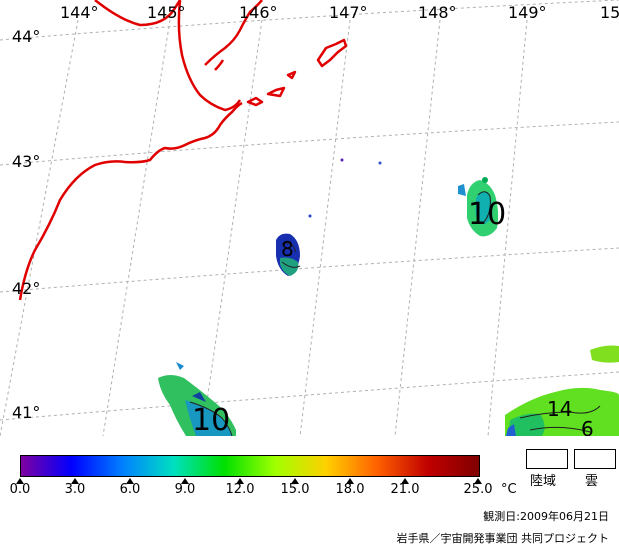 The height and width of the screenshot is (546, 619). Describe the element at coordinates (592, 481) in the screenshot. I see `cloud-legend-label: 雲` at that location.